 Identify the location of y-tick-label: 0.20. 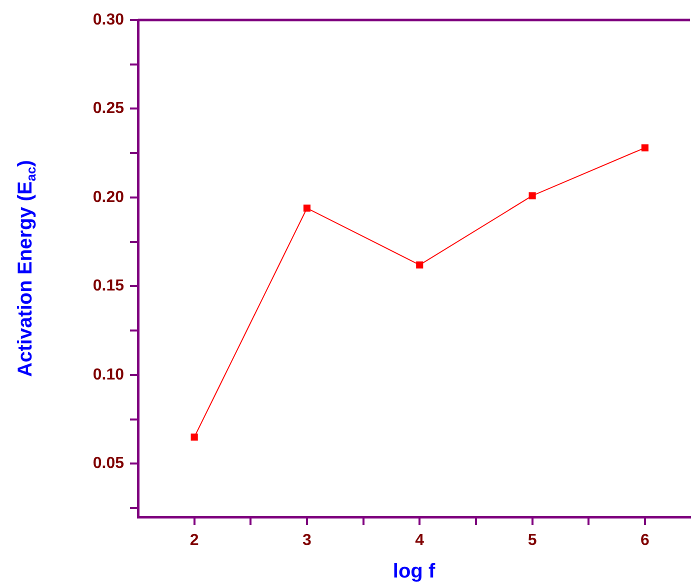
(108, 197).